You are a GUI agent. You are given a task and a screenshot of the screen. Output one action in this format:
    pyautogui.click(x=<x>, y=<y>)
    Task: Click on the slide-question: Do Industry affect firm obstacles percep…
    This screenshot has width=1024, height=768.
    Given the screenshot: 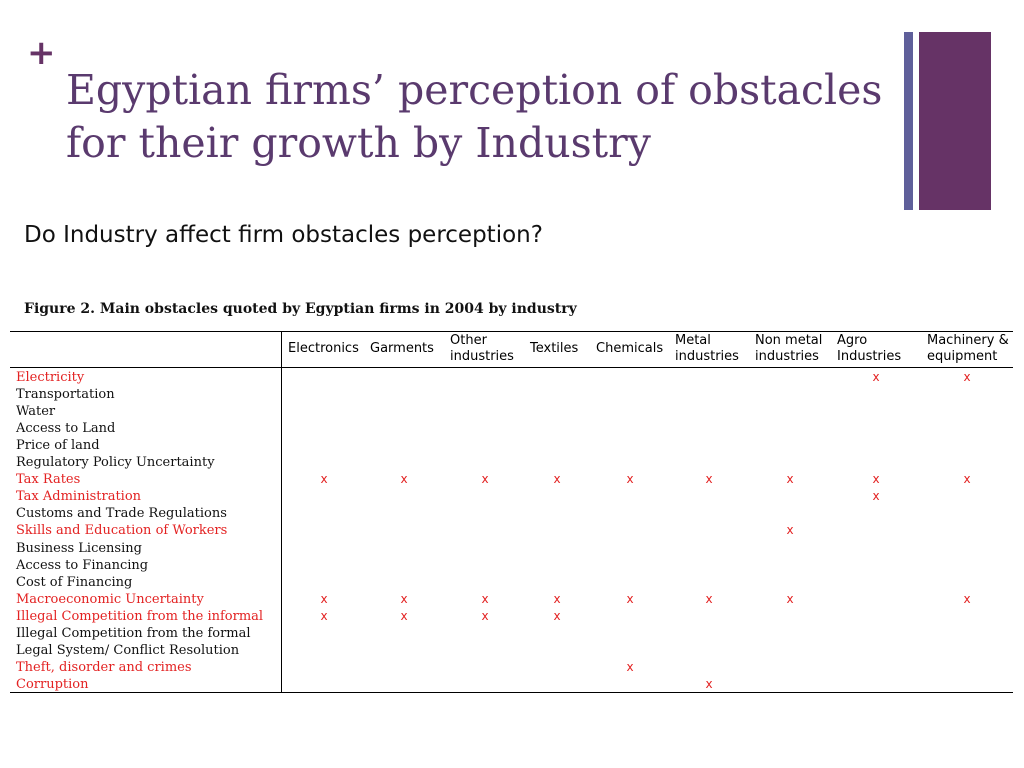 What is the action you would take?
    pyautogui.click(x=283, y=235)
    